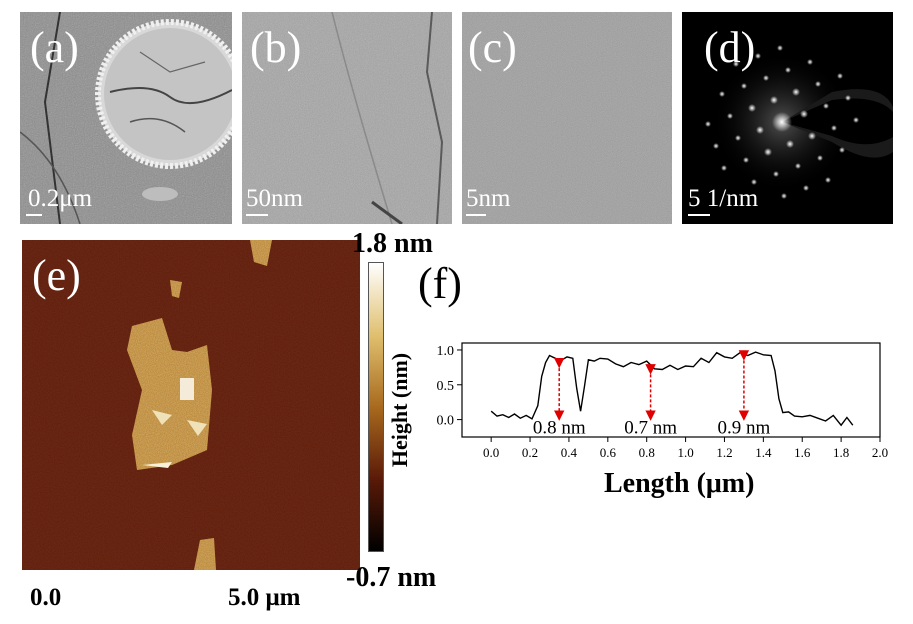  What do you see at coordinates (880, 452) in the screenshot?
I see `x-tick-label: 2.0` at bounding box center [880, 452].